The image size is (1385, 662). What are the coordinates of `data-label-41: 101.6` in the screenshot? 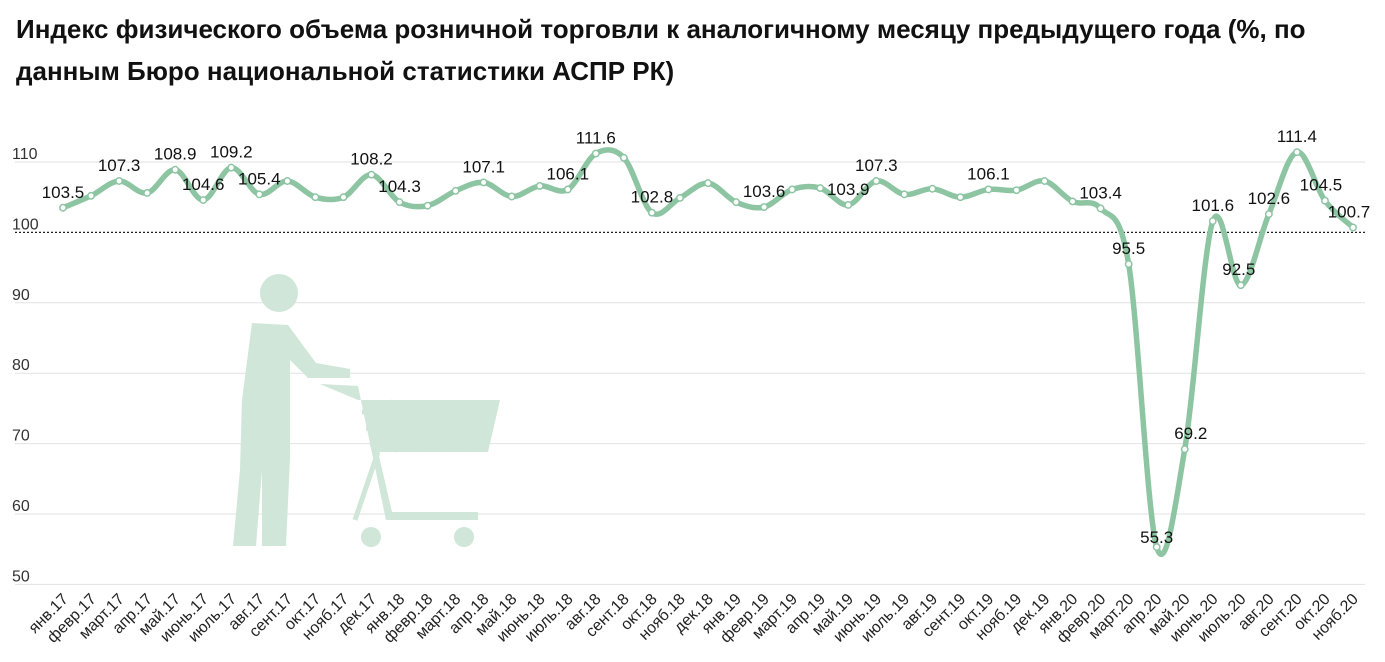 It's located at (1213, 205).